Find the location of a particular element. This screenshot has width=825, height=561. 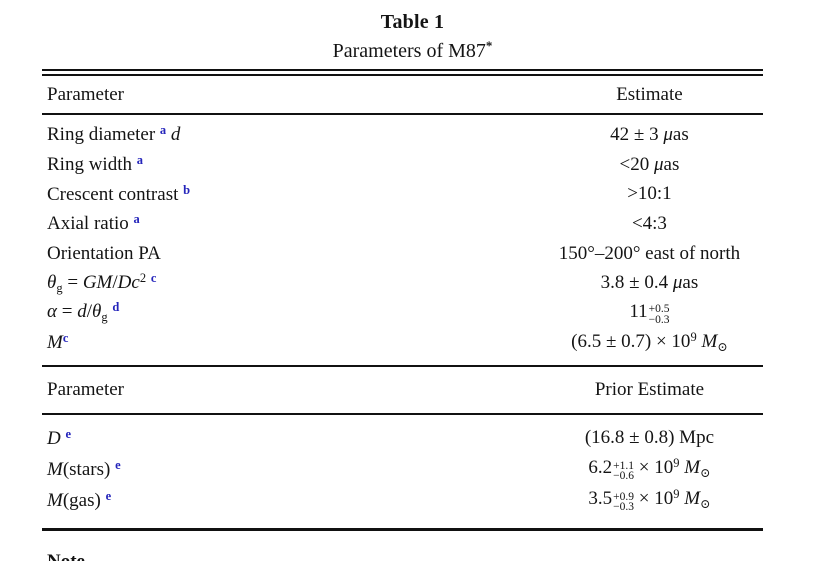

estimate-cell: 3.8 ± 0.4 μas is located at coordinates (649, 283).